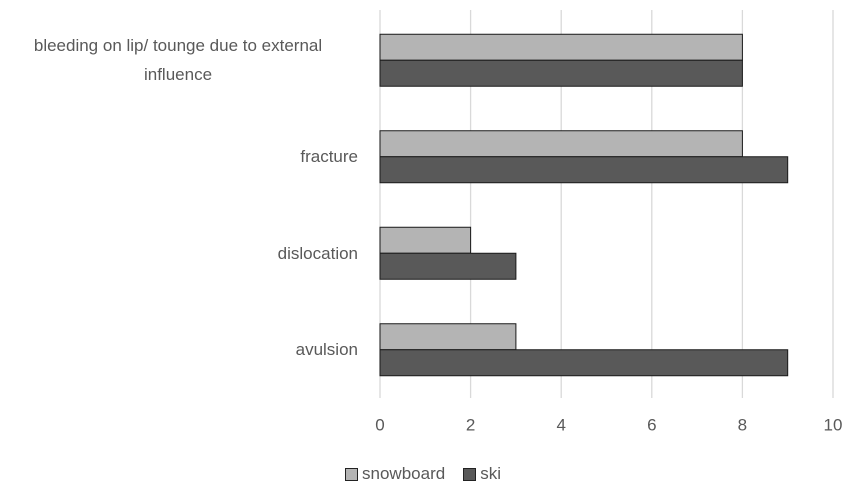 The height and width of the screenshot is (485, 846). Describe the element at coordinates (742, 424) in the screenshot. I see `x-tick-label: 8` at that location.